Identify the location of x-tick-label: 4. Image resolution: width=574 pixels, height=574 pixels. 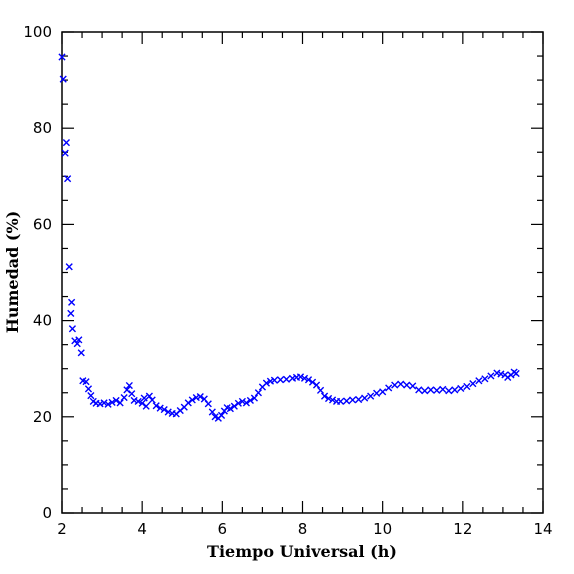
(142, 529).